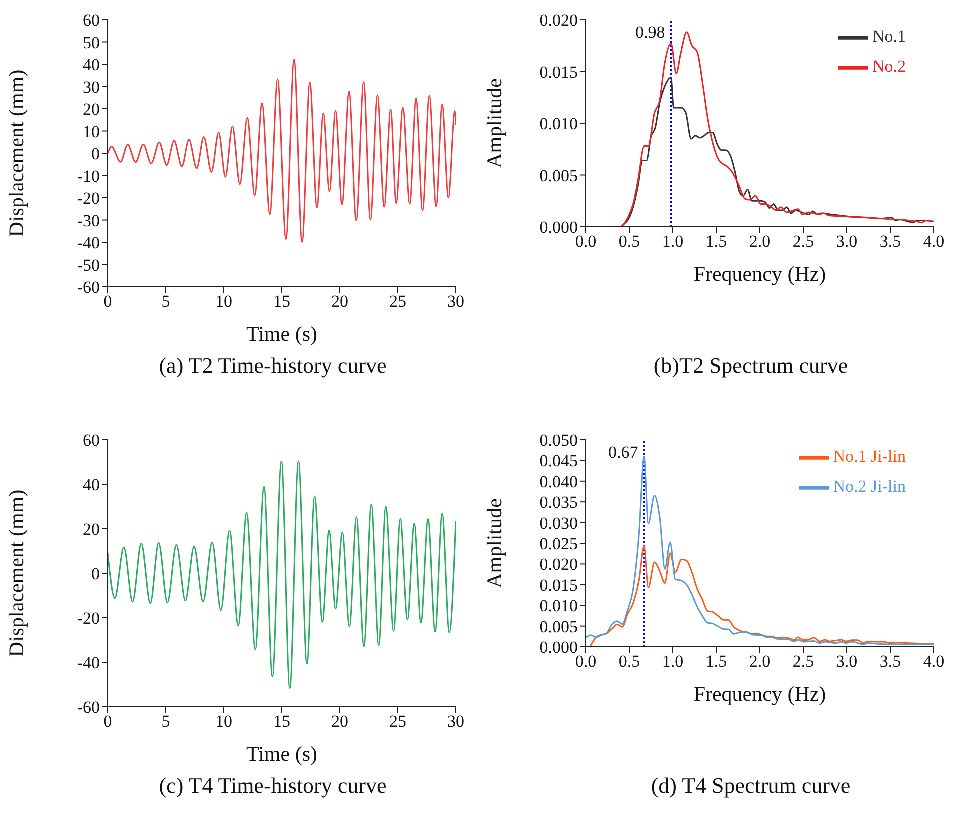  What do you see at coordinates (559, 502) in the screenshot?
I see `y-tick-label: 0.035` at bounding box center [559, 502].